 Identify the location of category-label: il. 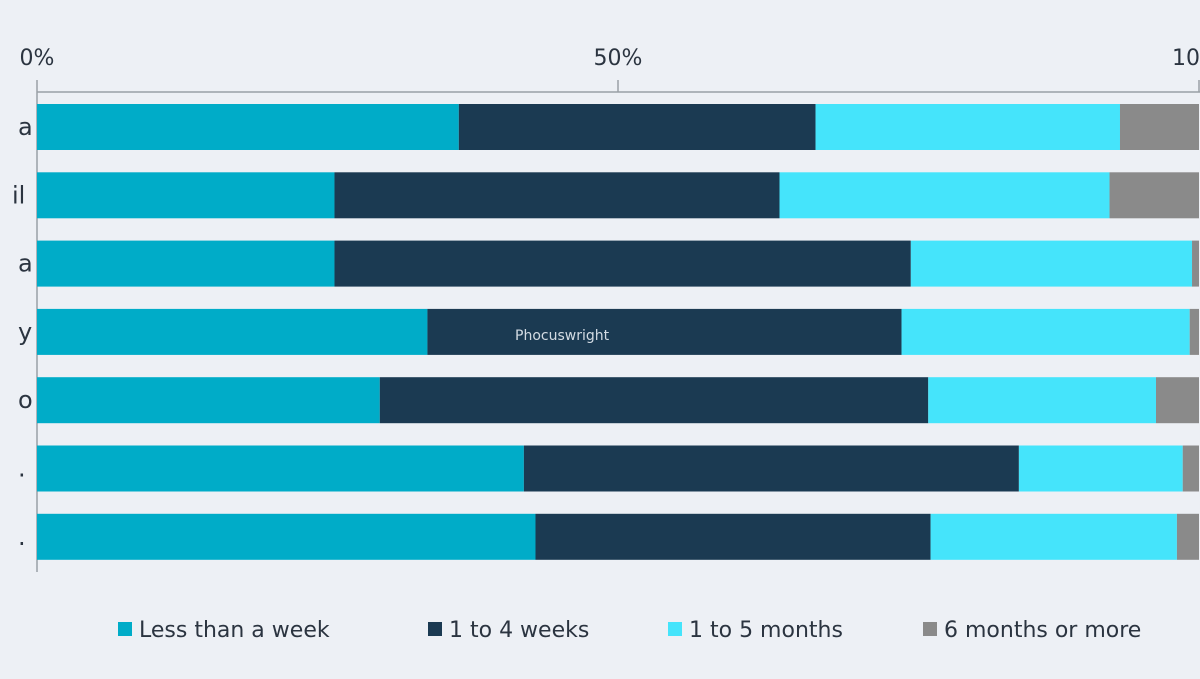
(18, 195).